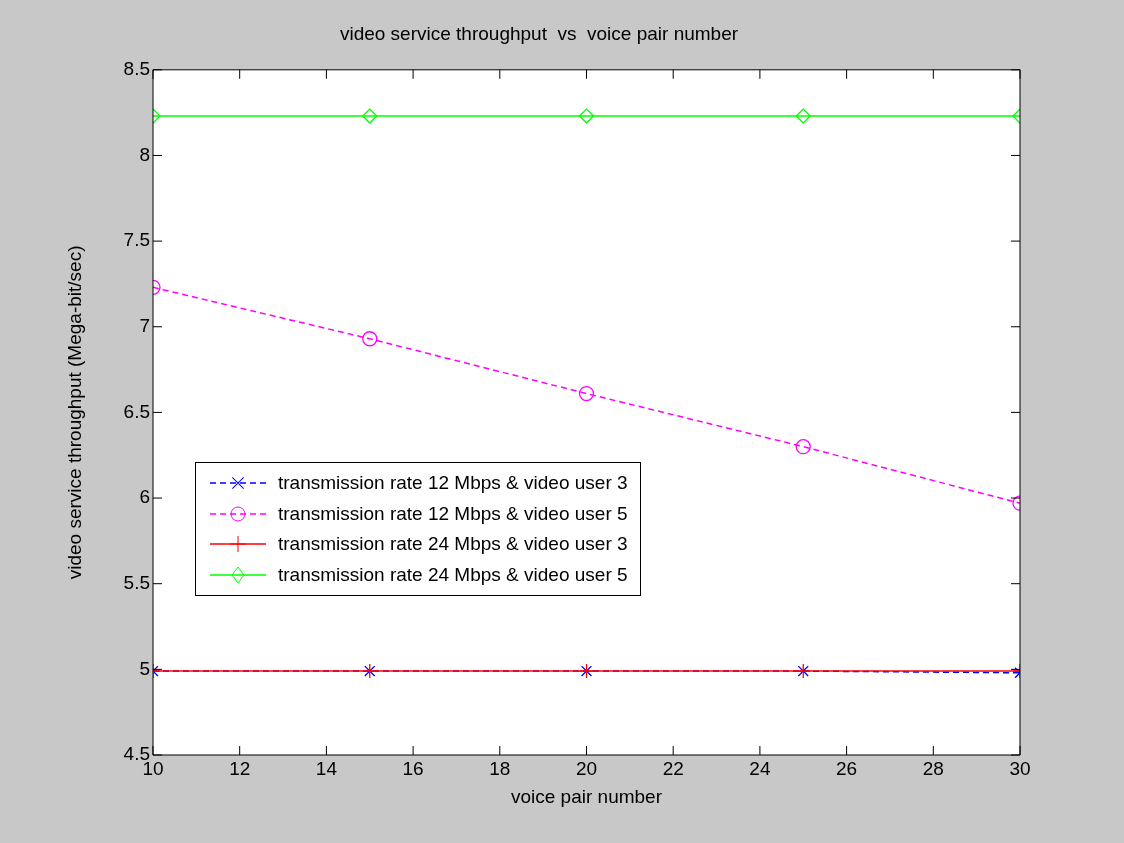  What do you see at coordinates (144, 325) in the screenshot?
I see `y-tick-label: 7` at bounding box center [144, 325].